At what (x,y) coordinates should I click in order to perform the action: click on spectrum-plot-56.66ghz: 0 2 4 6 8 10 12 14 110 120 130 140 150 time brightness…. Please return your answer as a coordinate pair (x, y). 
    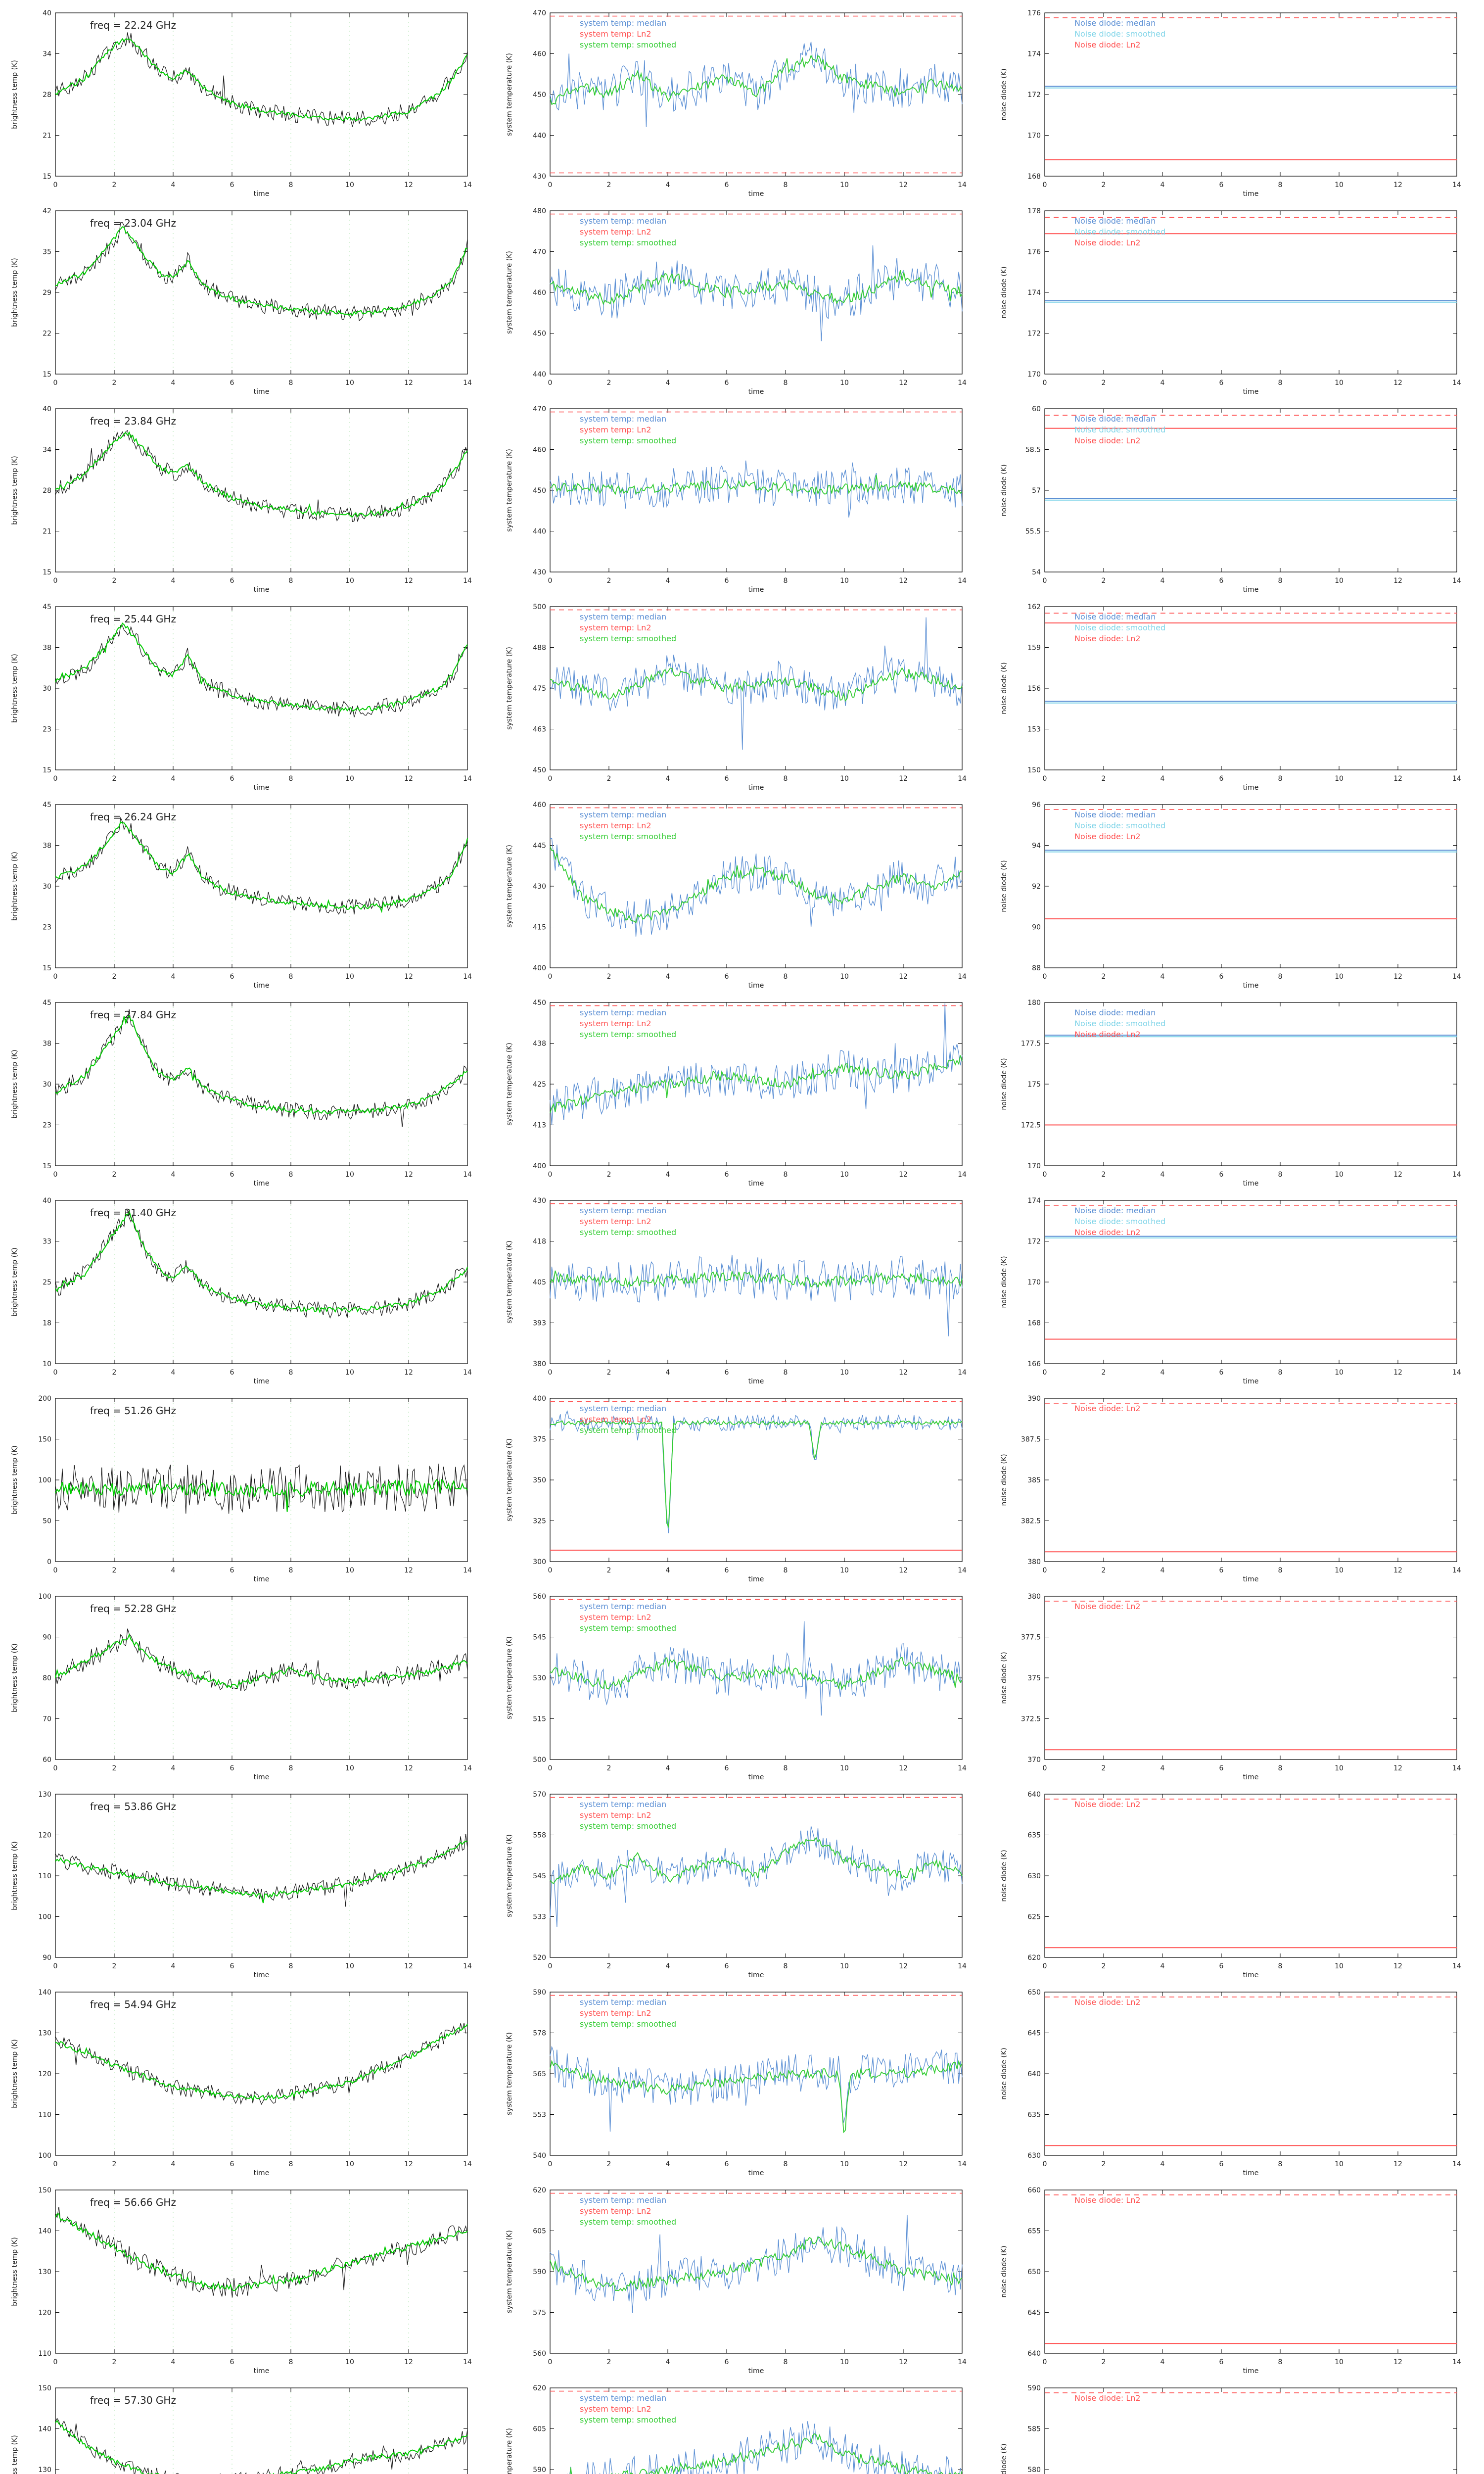
    Looking at the image, I should click on (241, 2281).